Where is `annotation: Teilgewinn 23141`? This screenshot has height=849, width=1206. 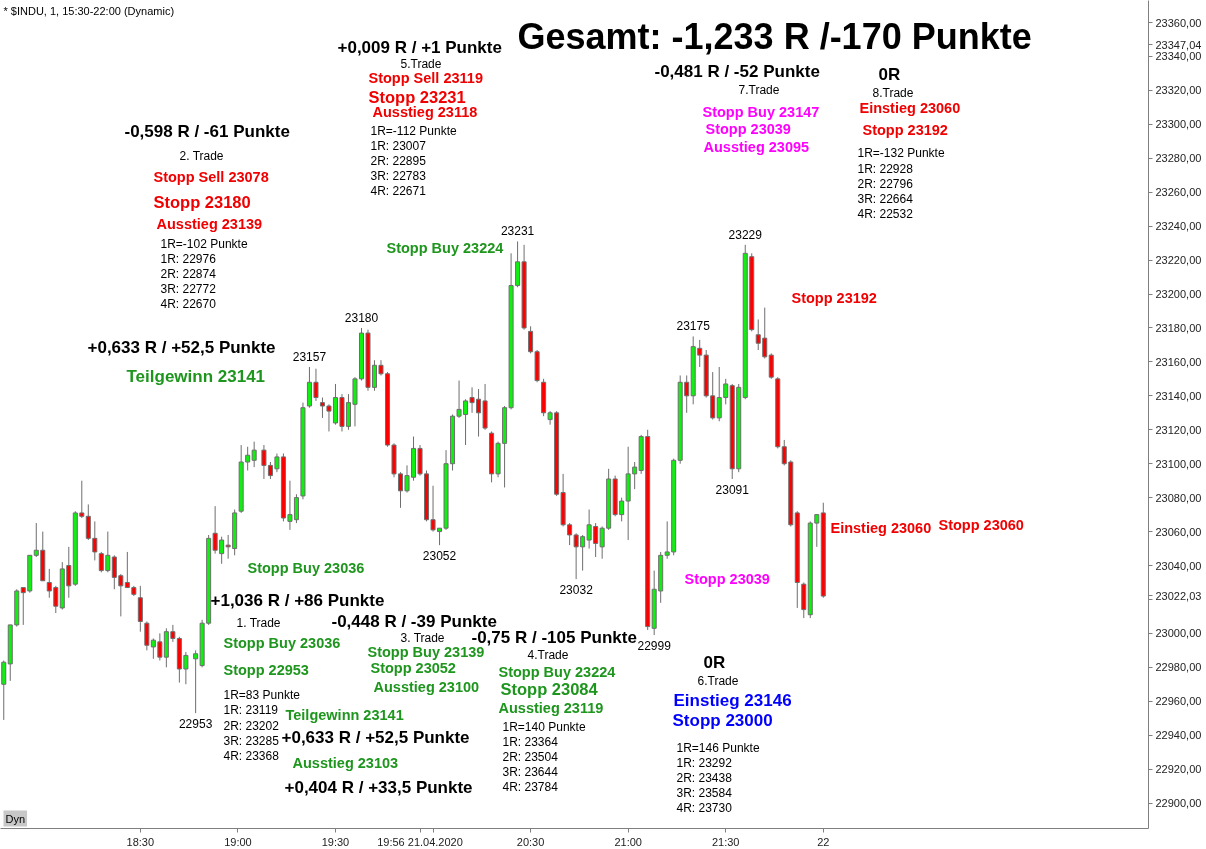
annotation: Teilgewinn 23141 is located at coordinates (344, 714).